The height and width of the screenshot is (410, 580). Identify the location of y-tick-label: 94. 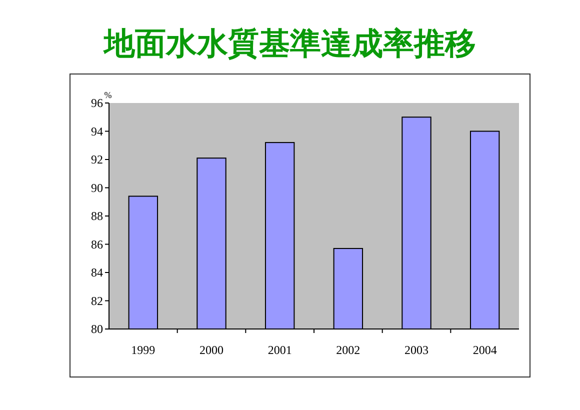
(97, 131).